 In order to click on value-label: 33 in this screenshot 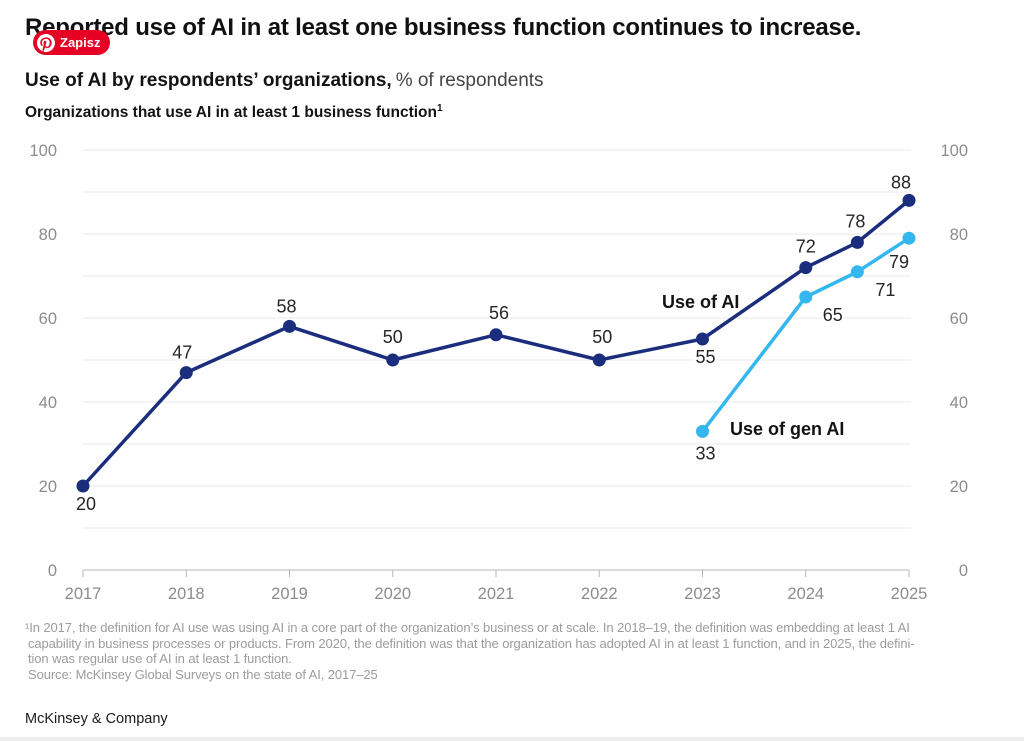, I will do `click(705, 453)`.